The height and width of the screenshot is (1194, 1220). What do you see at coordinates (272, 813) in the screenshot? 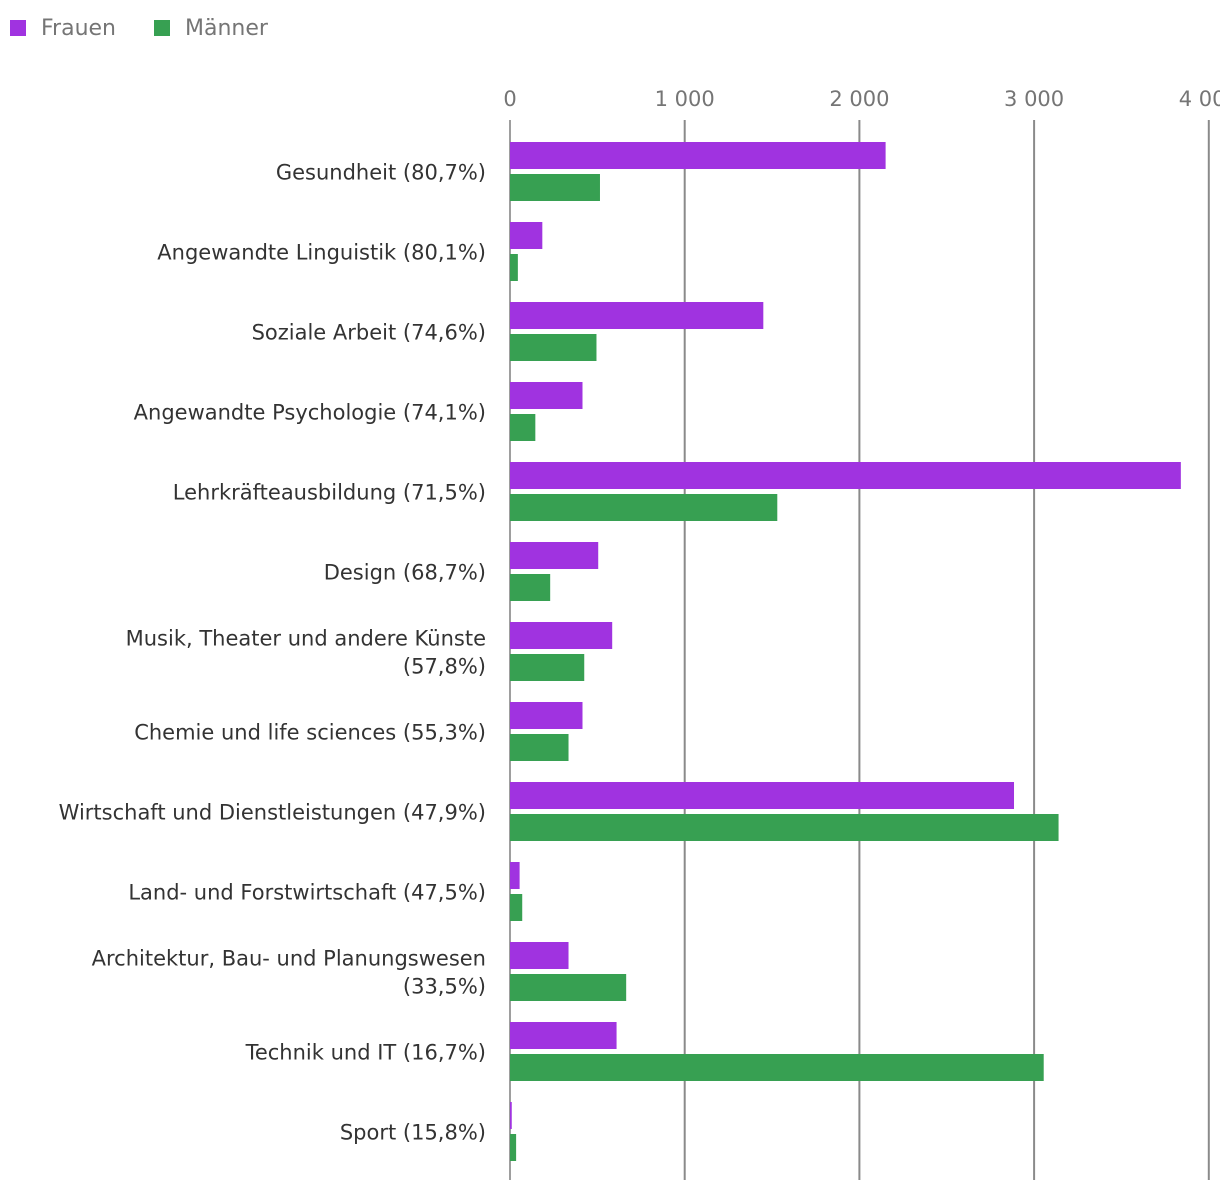
I see `category-label-8: Wirtschaft und Dienstleistungen (47,9%)` at bounding box center [272, 813].